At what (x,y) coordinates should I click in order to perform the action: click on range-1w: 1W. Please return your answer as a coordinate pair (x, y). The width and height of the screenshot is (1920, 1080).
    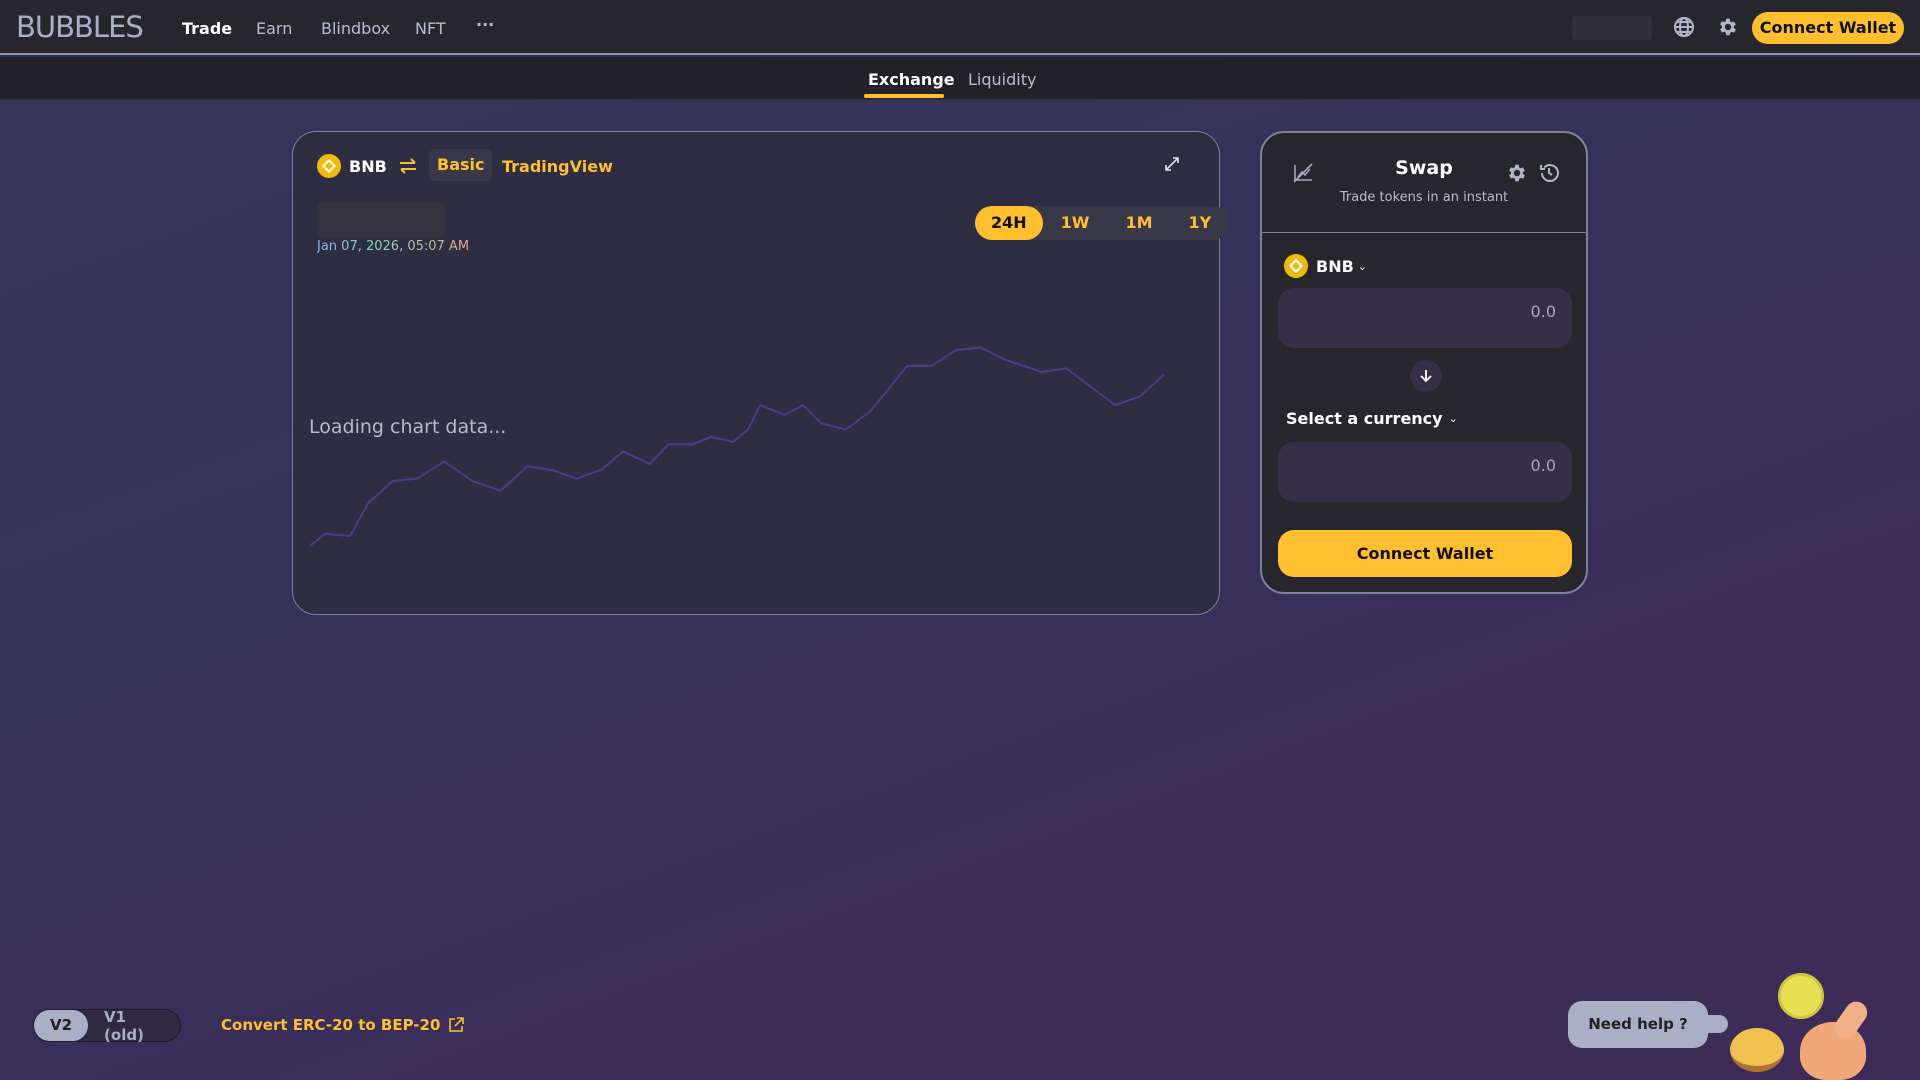
    Looking at the image, I should click on (1075, 222).